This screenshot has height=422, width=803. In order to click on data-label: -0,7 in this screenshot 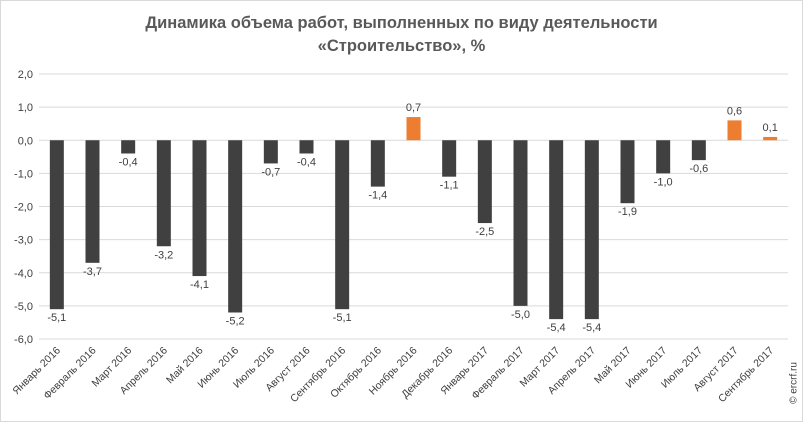, I will do `click(270, 172)`.